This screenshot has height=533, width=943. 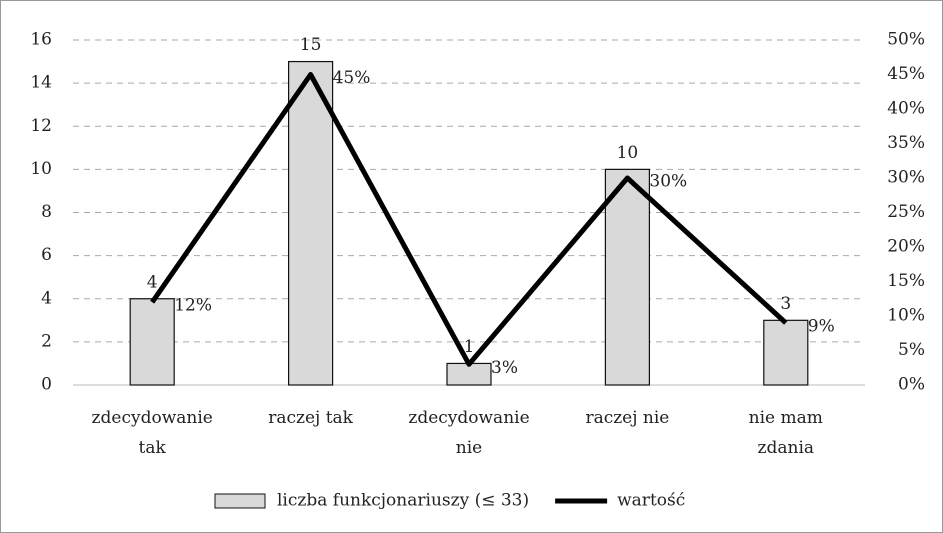 What do you see at coordinates (651, 501) in the screenshot?
I see `legend-label: wartość` at bounding box center [651, 501].